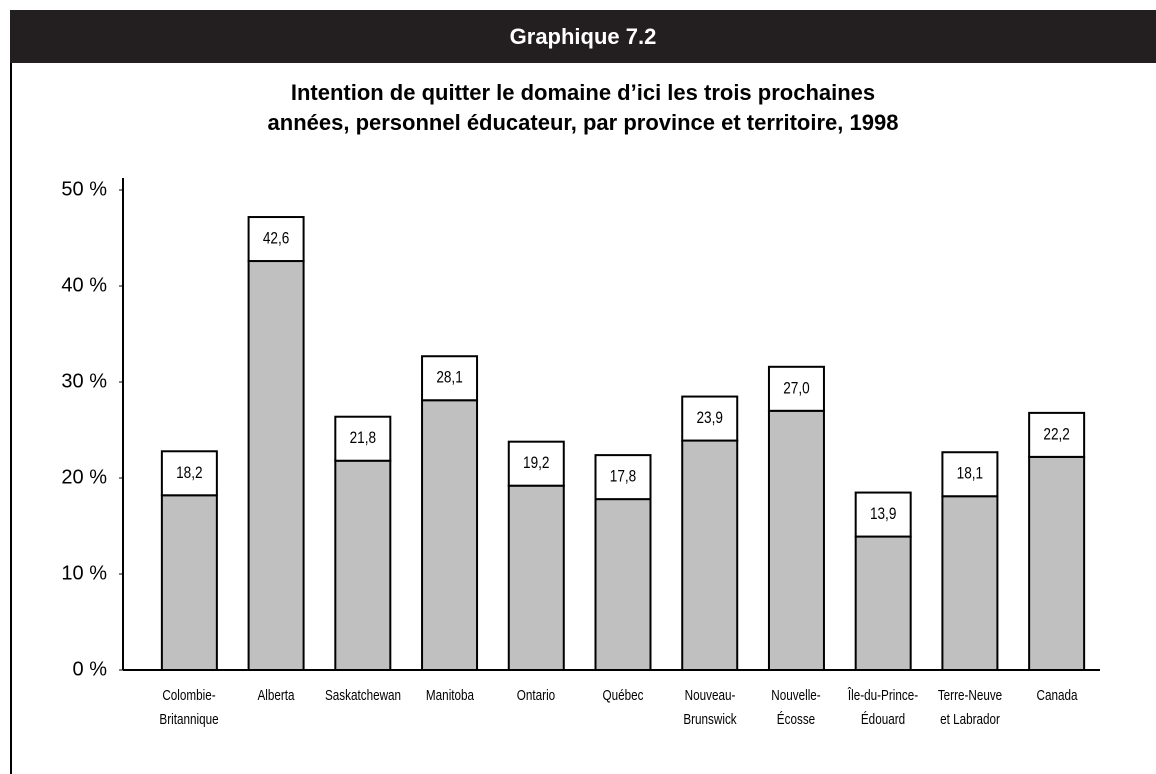 The width and height of the screenshot is (1156, 774). What do you see at coordinates (362, 695) in the screenshot?
I see `x-tick-label: Saskatchewan` at bounding box center [362, 695].